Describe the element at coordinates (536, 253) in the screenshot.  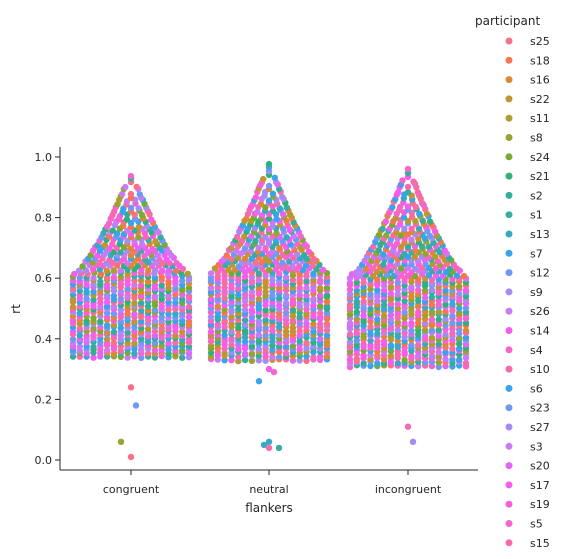
I see `legend-label: s7` at that location.